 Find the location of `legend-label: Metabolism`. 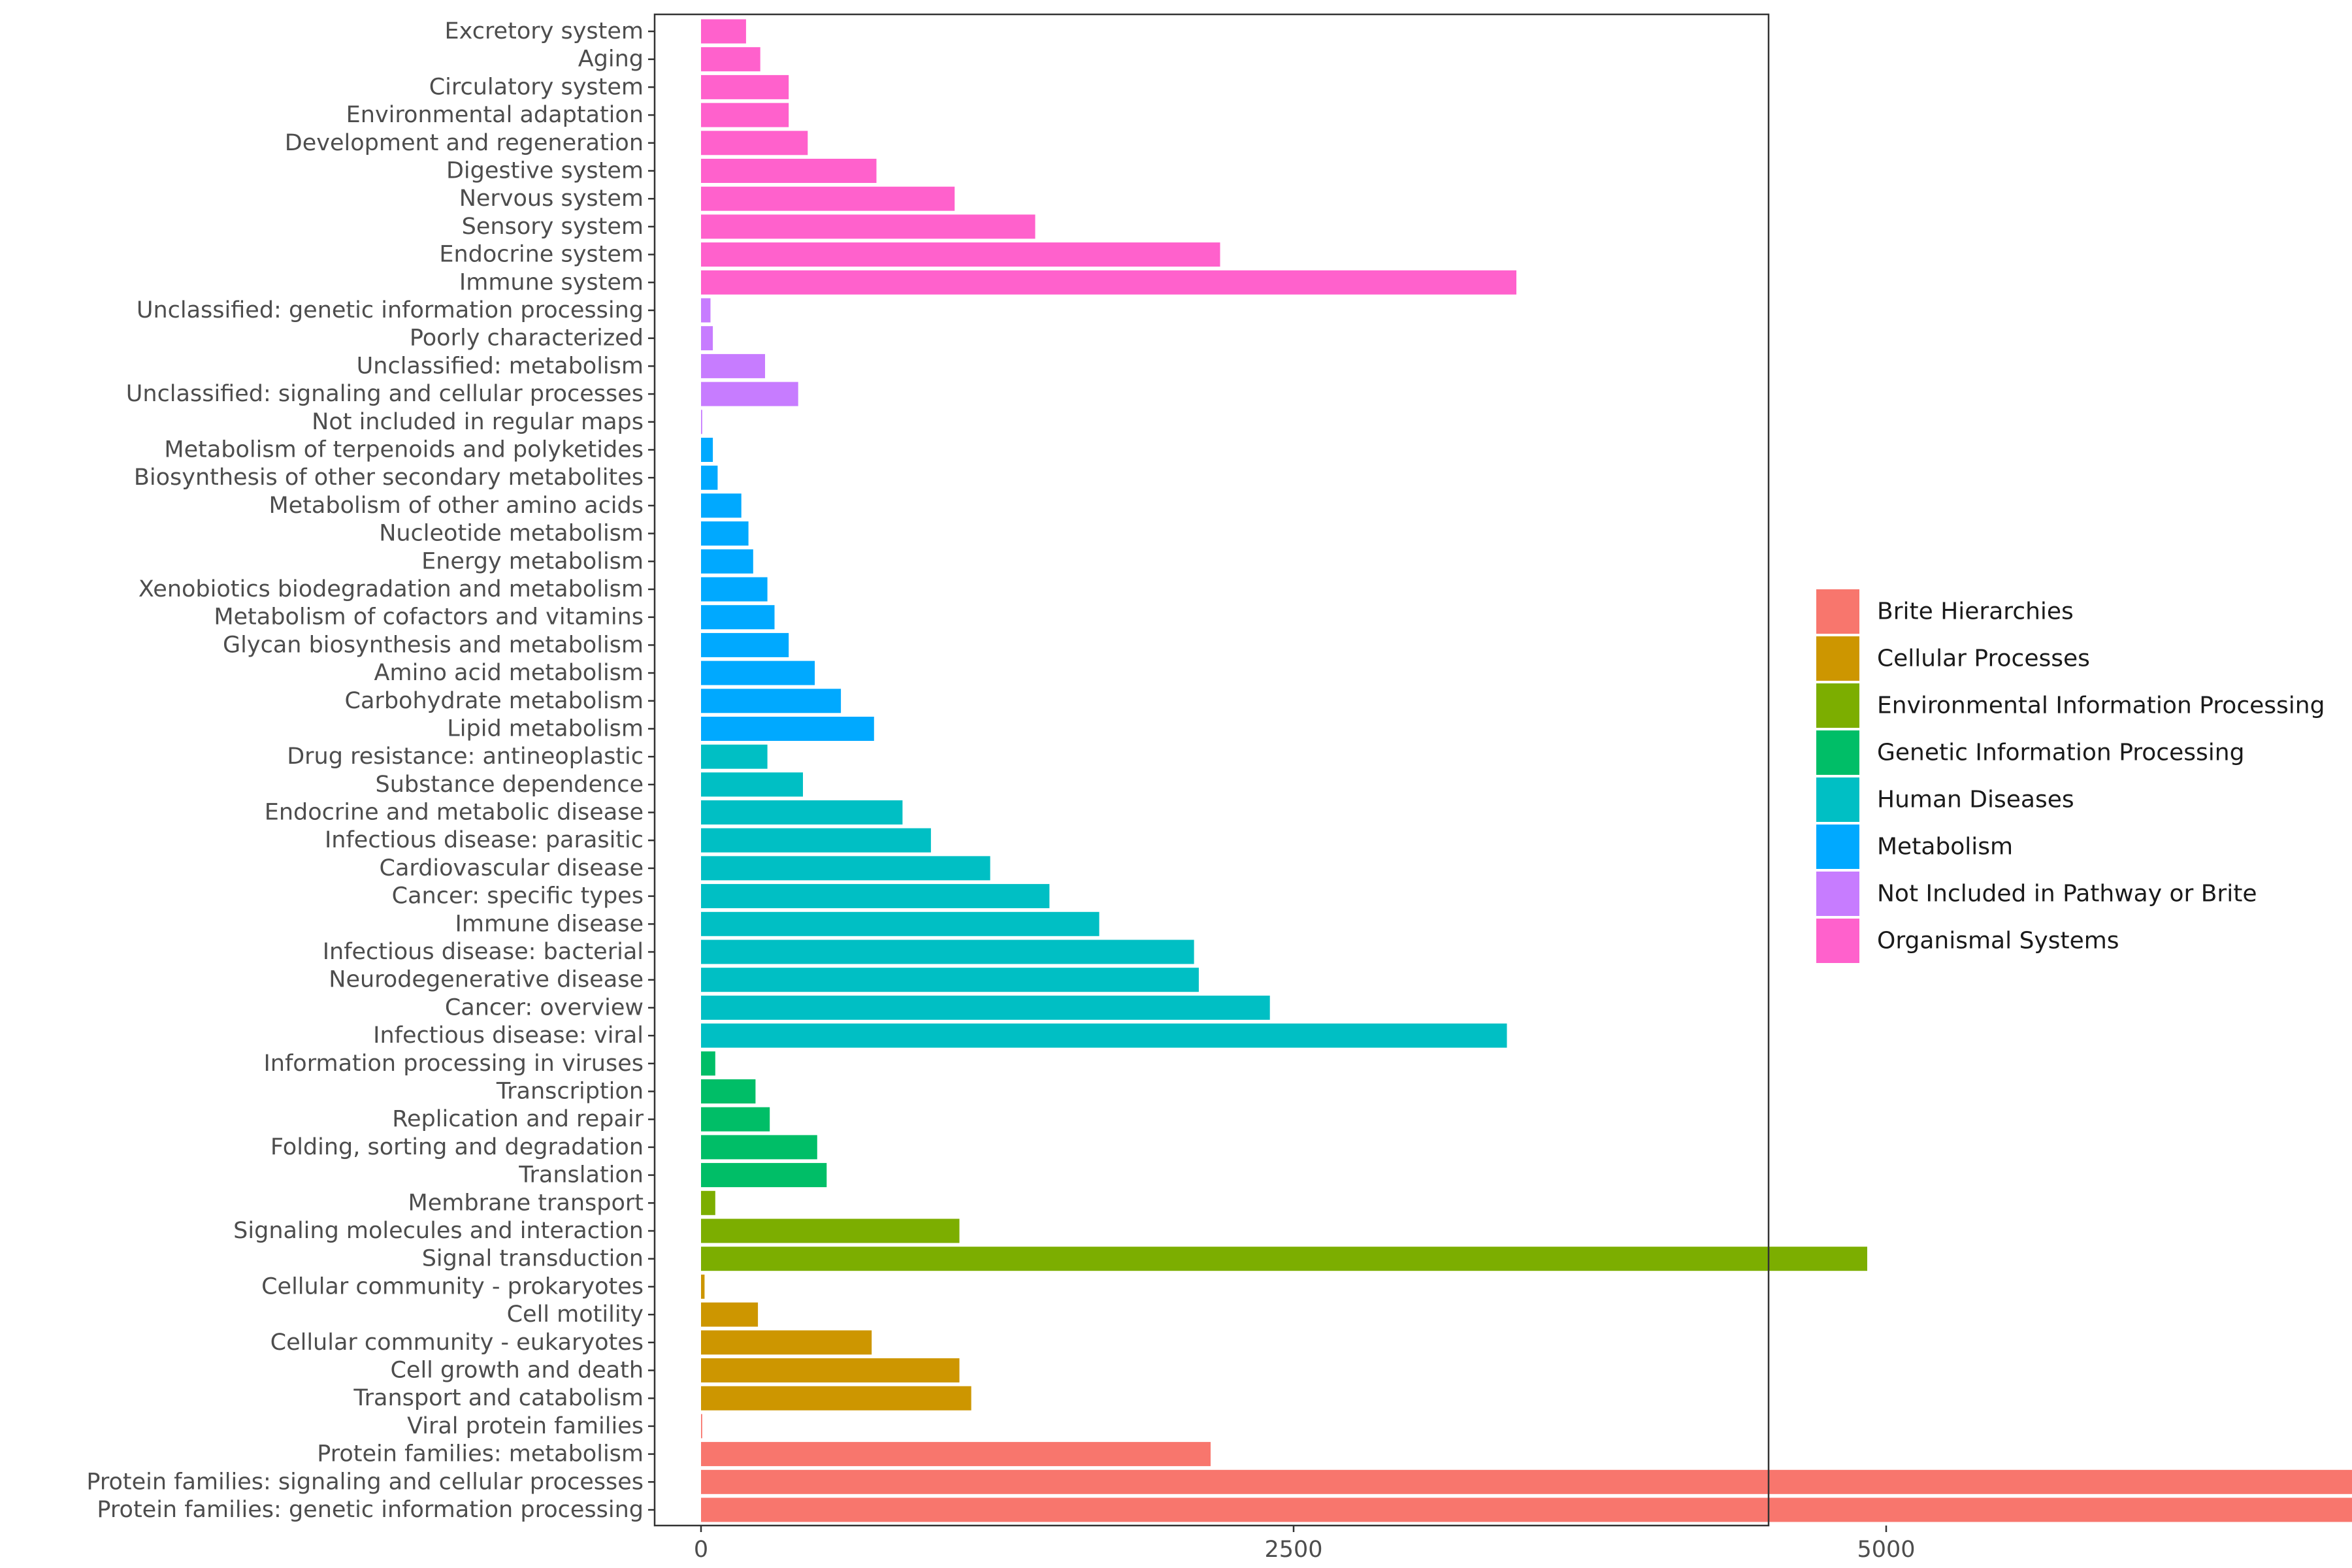

legend-label: Metabolism is located at coordinates (1945, 847).